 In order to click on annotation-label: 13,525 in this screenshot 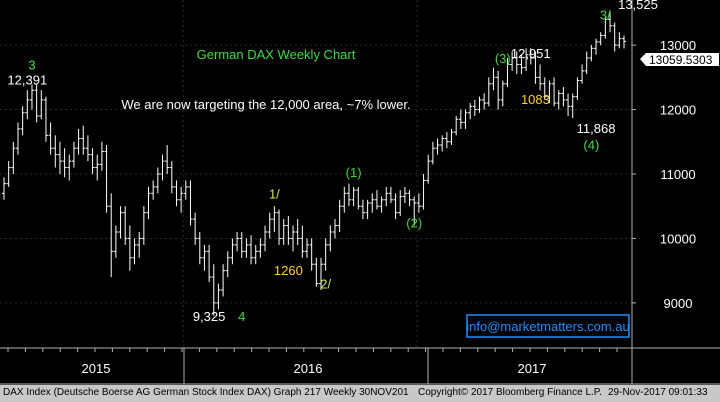, I will do `click(638, 6)`.